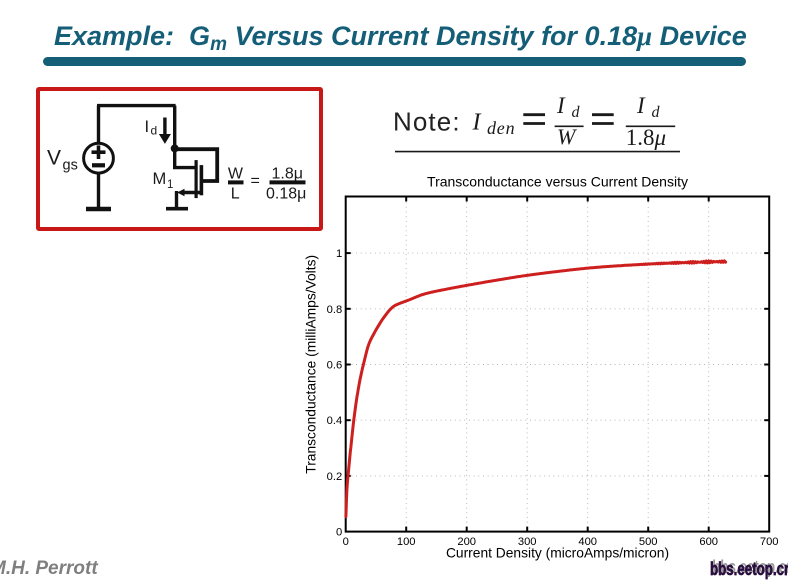 The width and height of the screenshot is (788, 581). What do you see at coordinates (286, 193) in the screenshot?
I see `svg-text: 0.18μ` at bounding box center [286, 193].